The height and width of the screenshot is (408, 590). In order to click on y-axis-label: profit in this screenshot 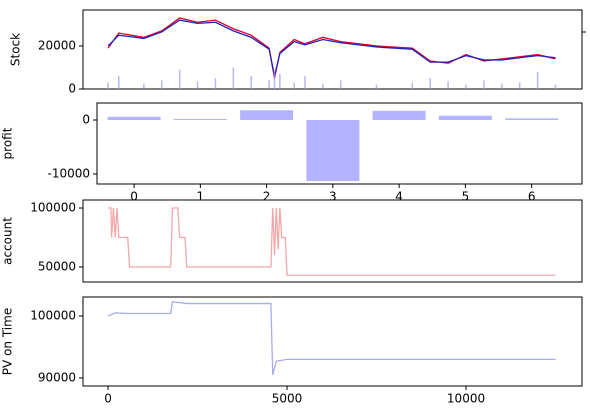, I will do `click(8, 143)`.